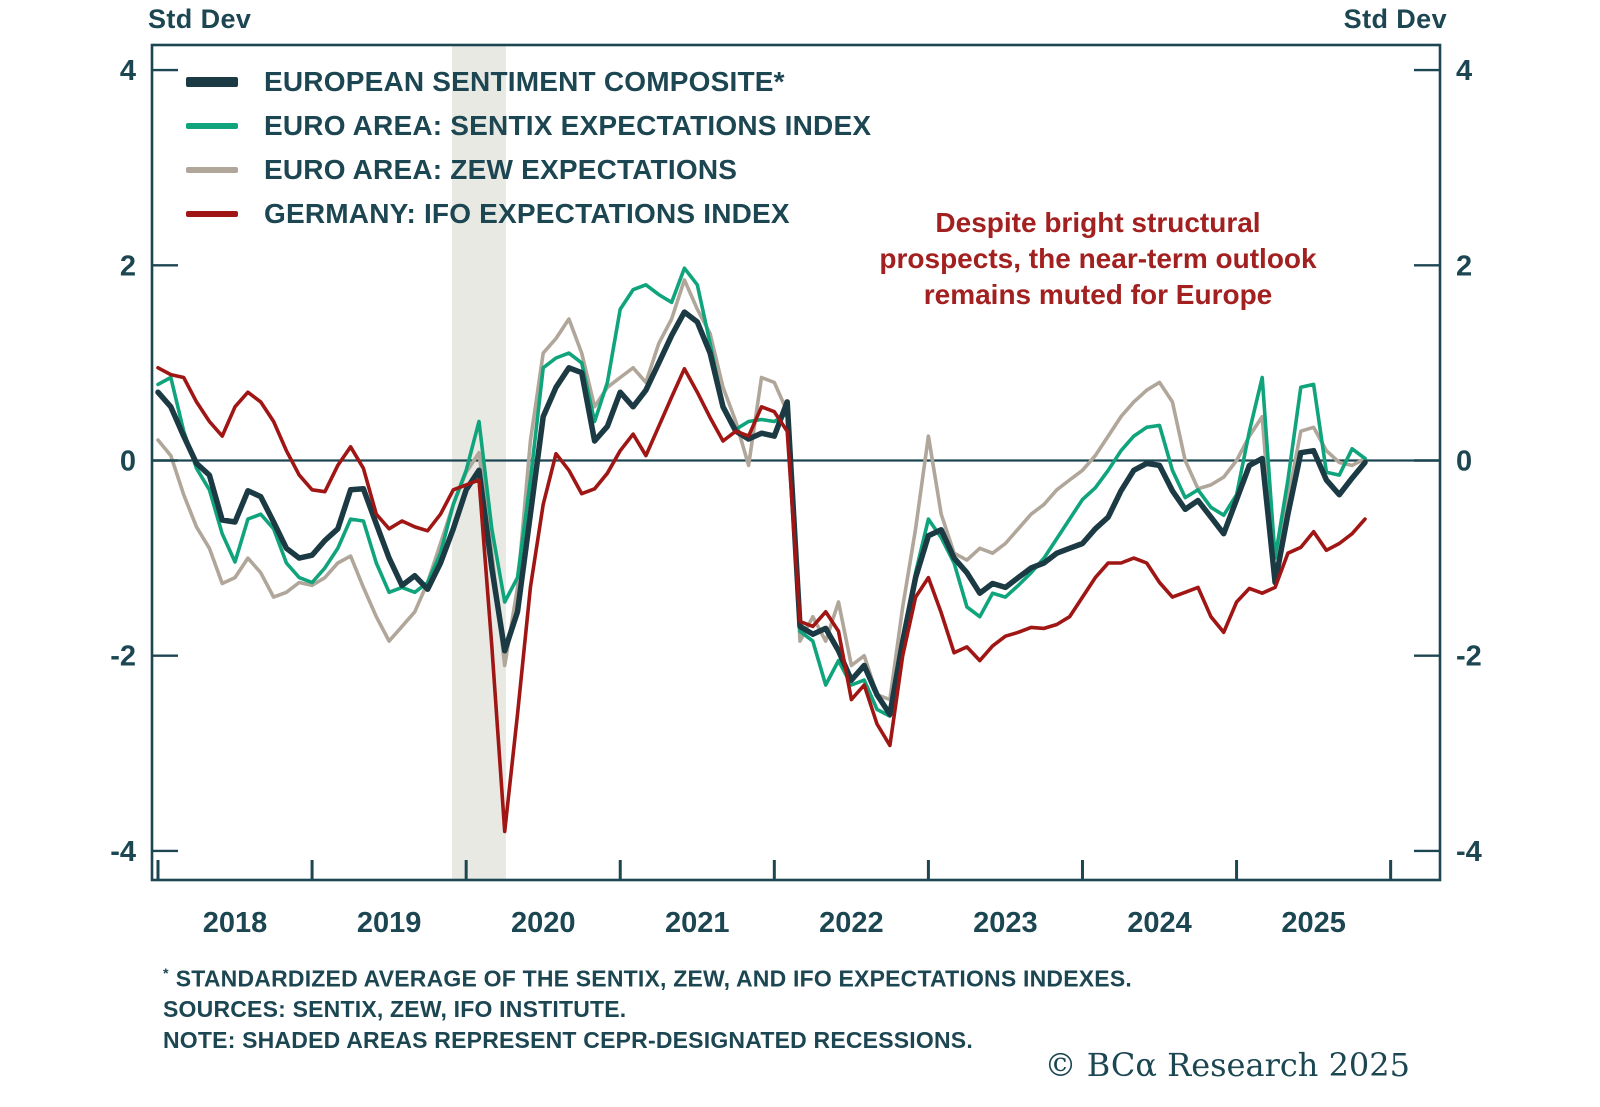 This screenshot has height=1107, width=1600. I want to click on y-axis-unit-right: Std Dev, so click(1395, 19).